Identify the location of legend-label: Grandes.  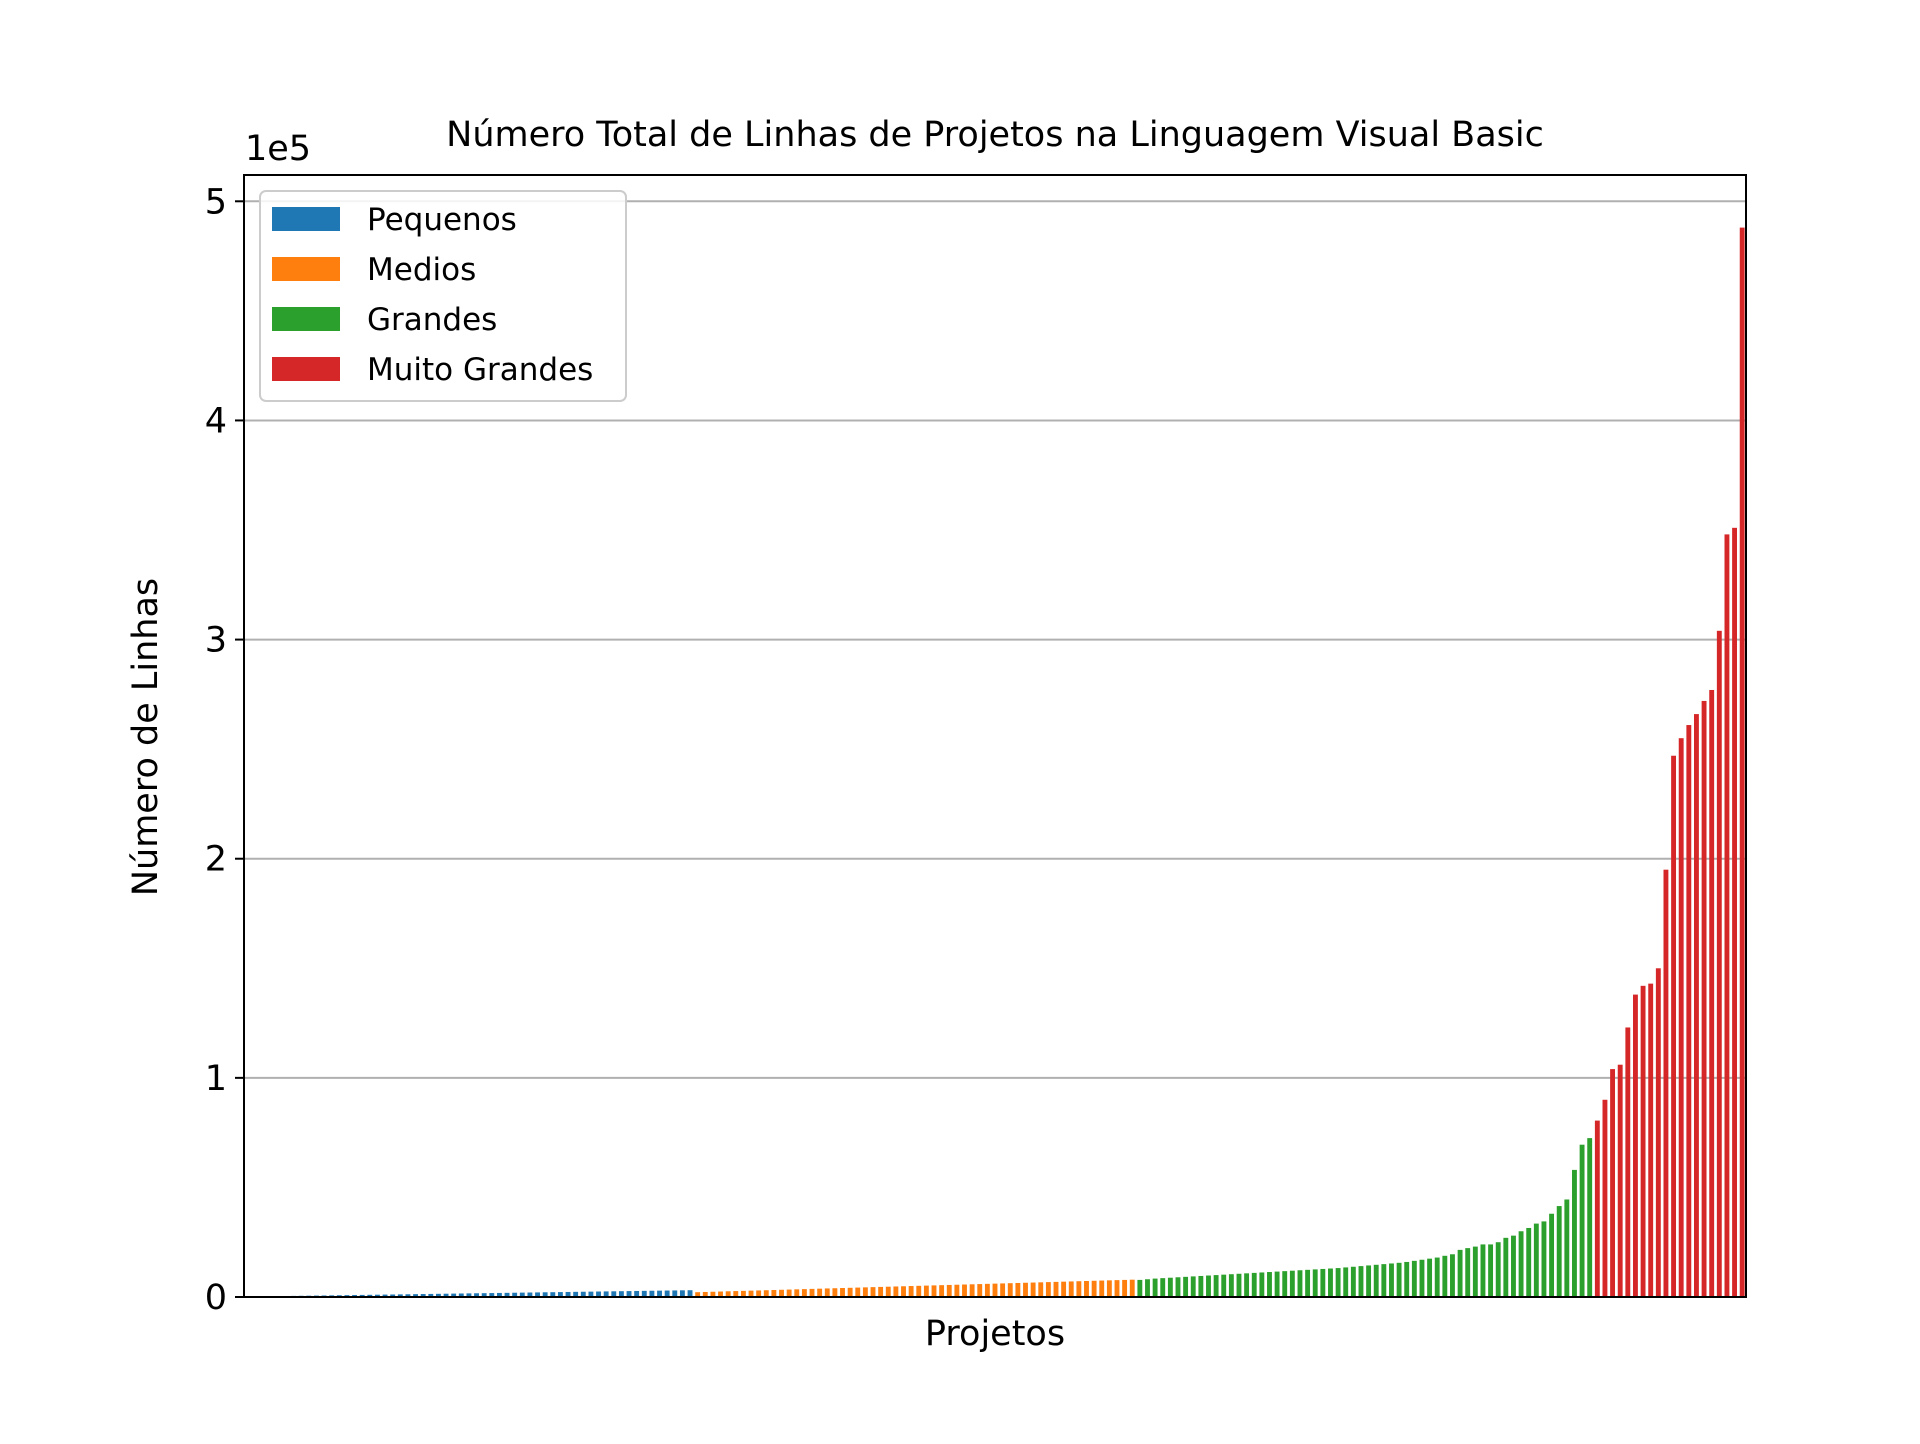
(432, 320).